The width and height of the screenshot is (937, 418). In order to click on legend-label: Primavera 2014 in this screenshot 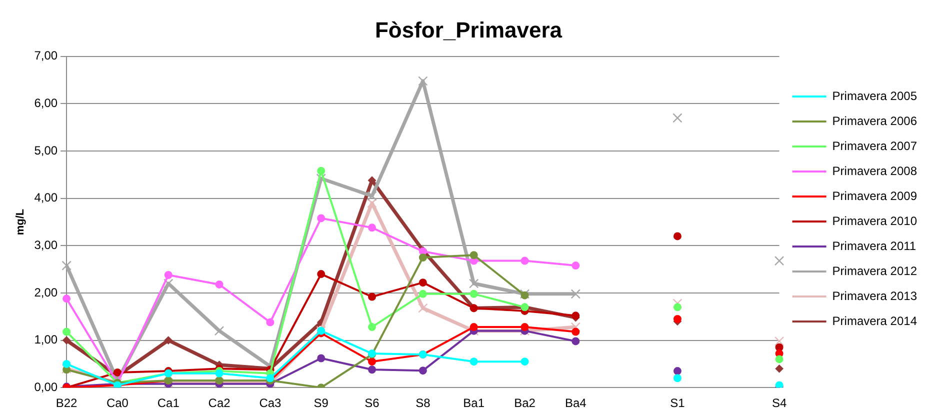, I will do `click(875, 321)`.